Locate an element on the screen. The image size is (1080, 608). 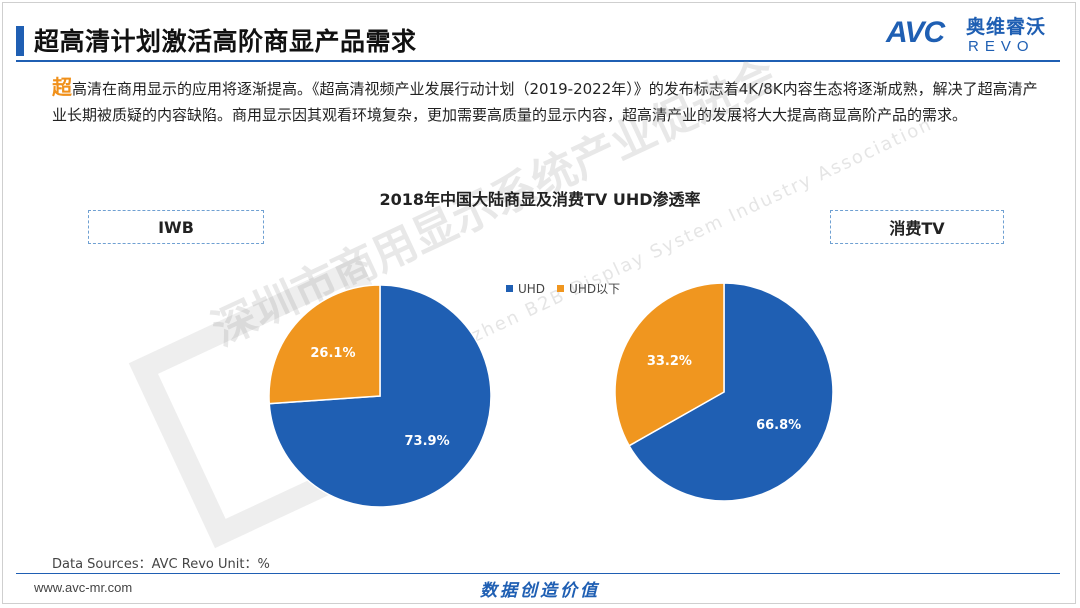
pie-chart-consumer-tv: 66.8% 33.2% is located at coordinates (724, 392).